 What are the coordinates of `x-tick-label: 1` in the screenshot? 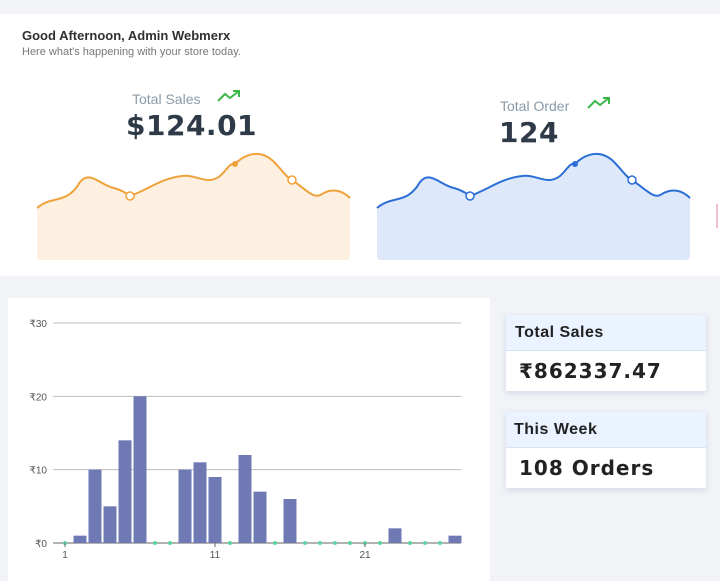 It's located at (65, 555).